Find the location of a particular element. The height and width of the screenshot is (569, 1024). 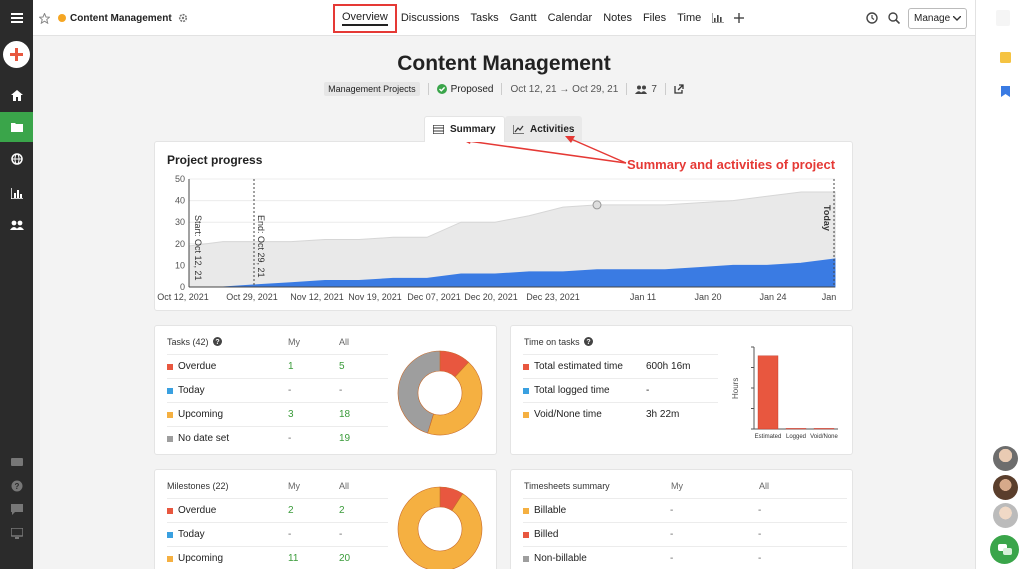

status-check-icon is located at coordinates (441, 89).